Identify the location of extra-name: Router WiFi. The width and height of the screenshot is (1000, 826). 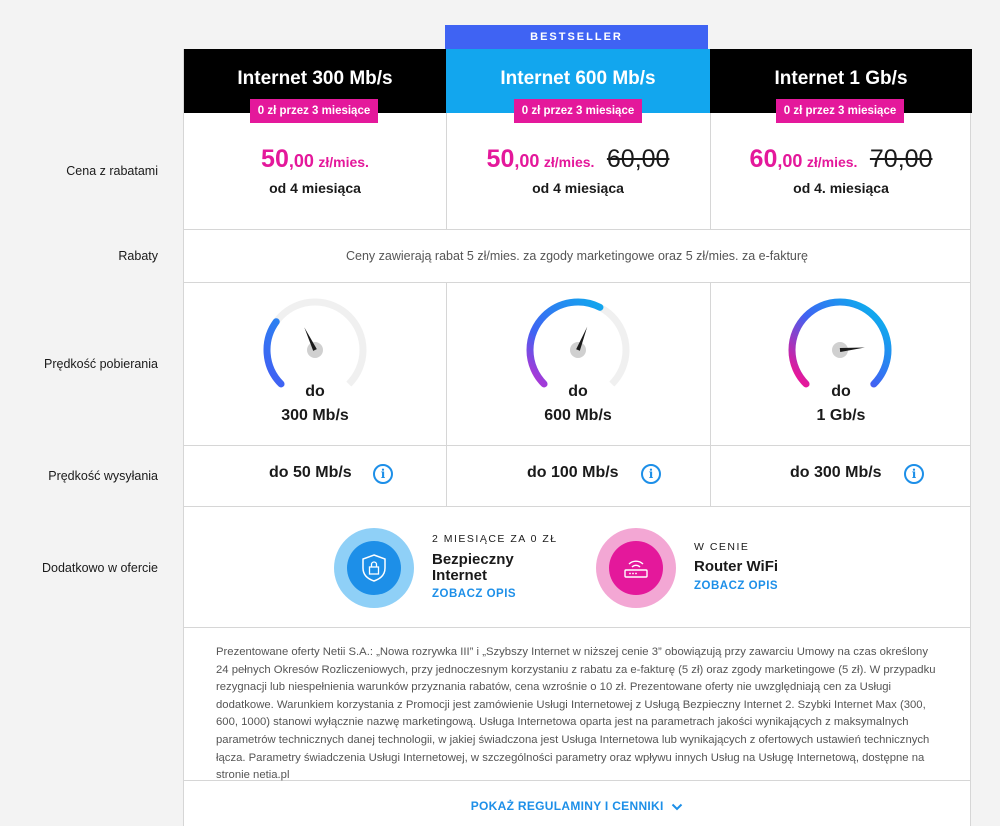
(736, 566).